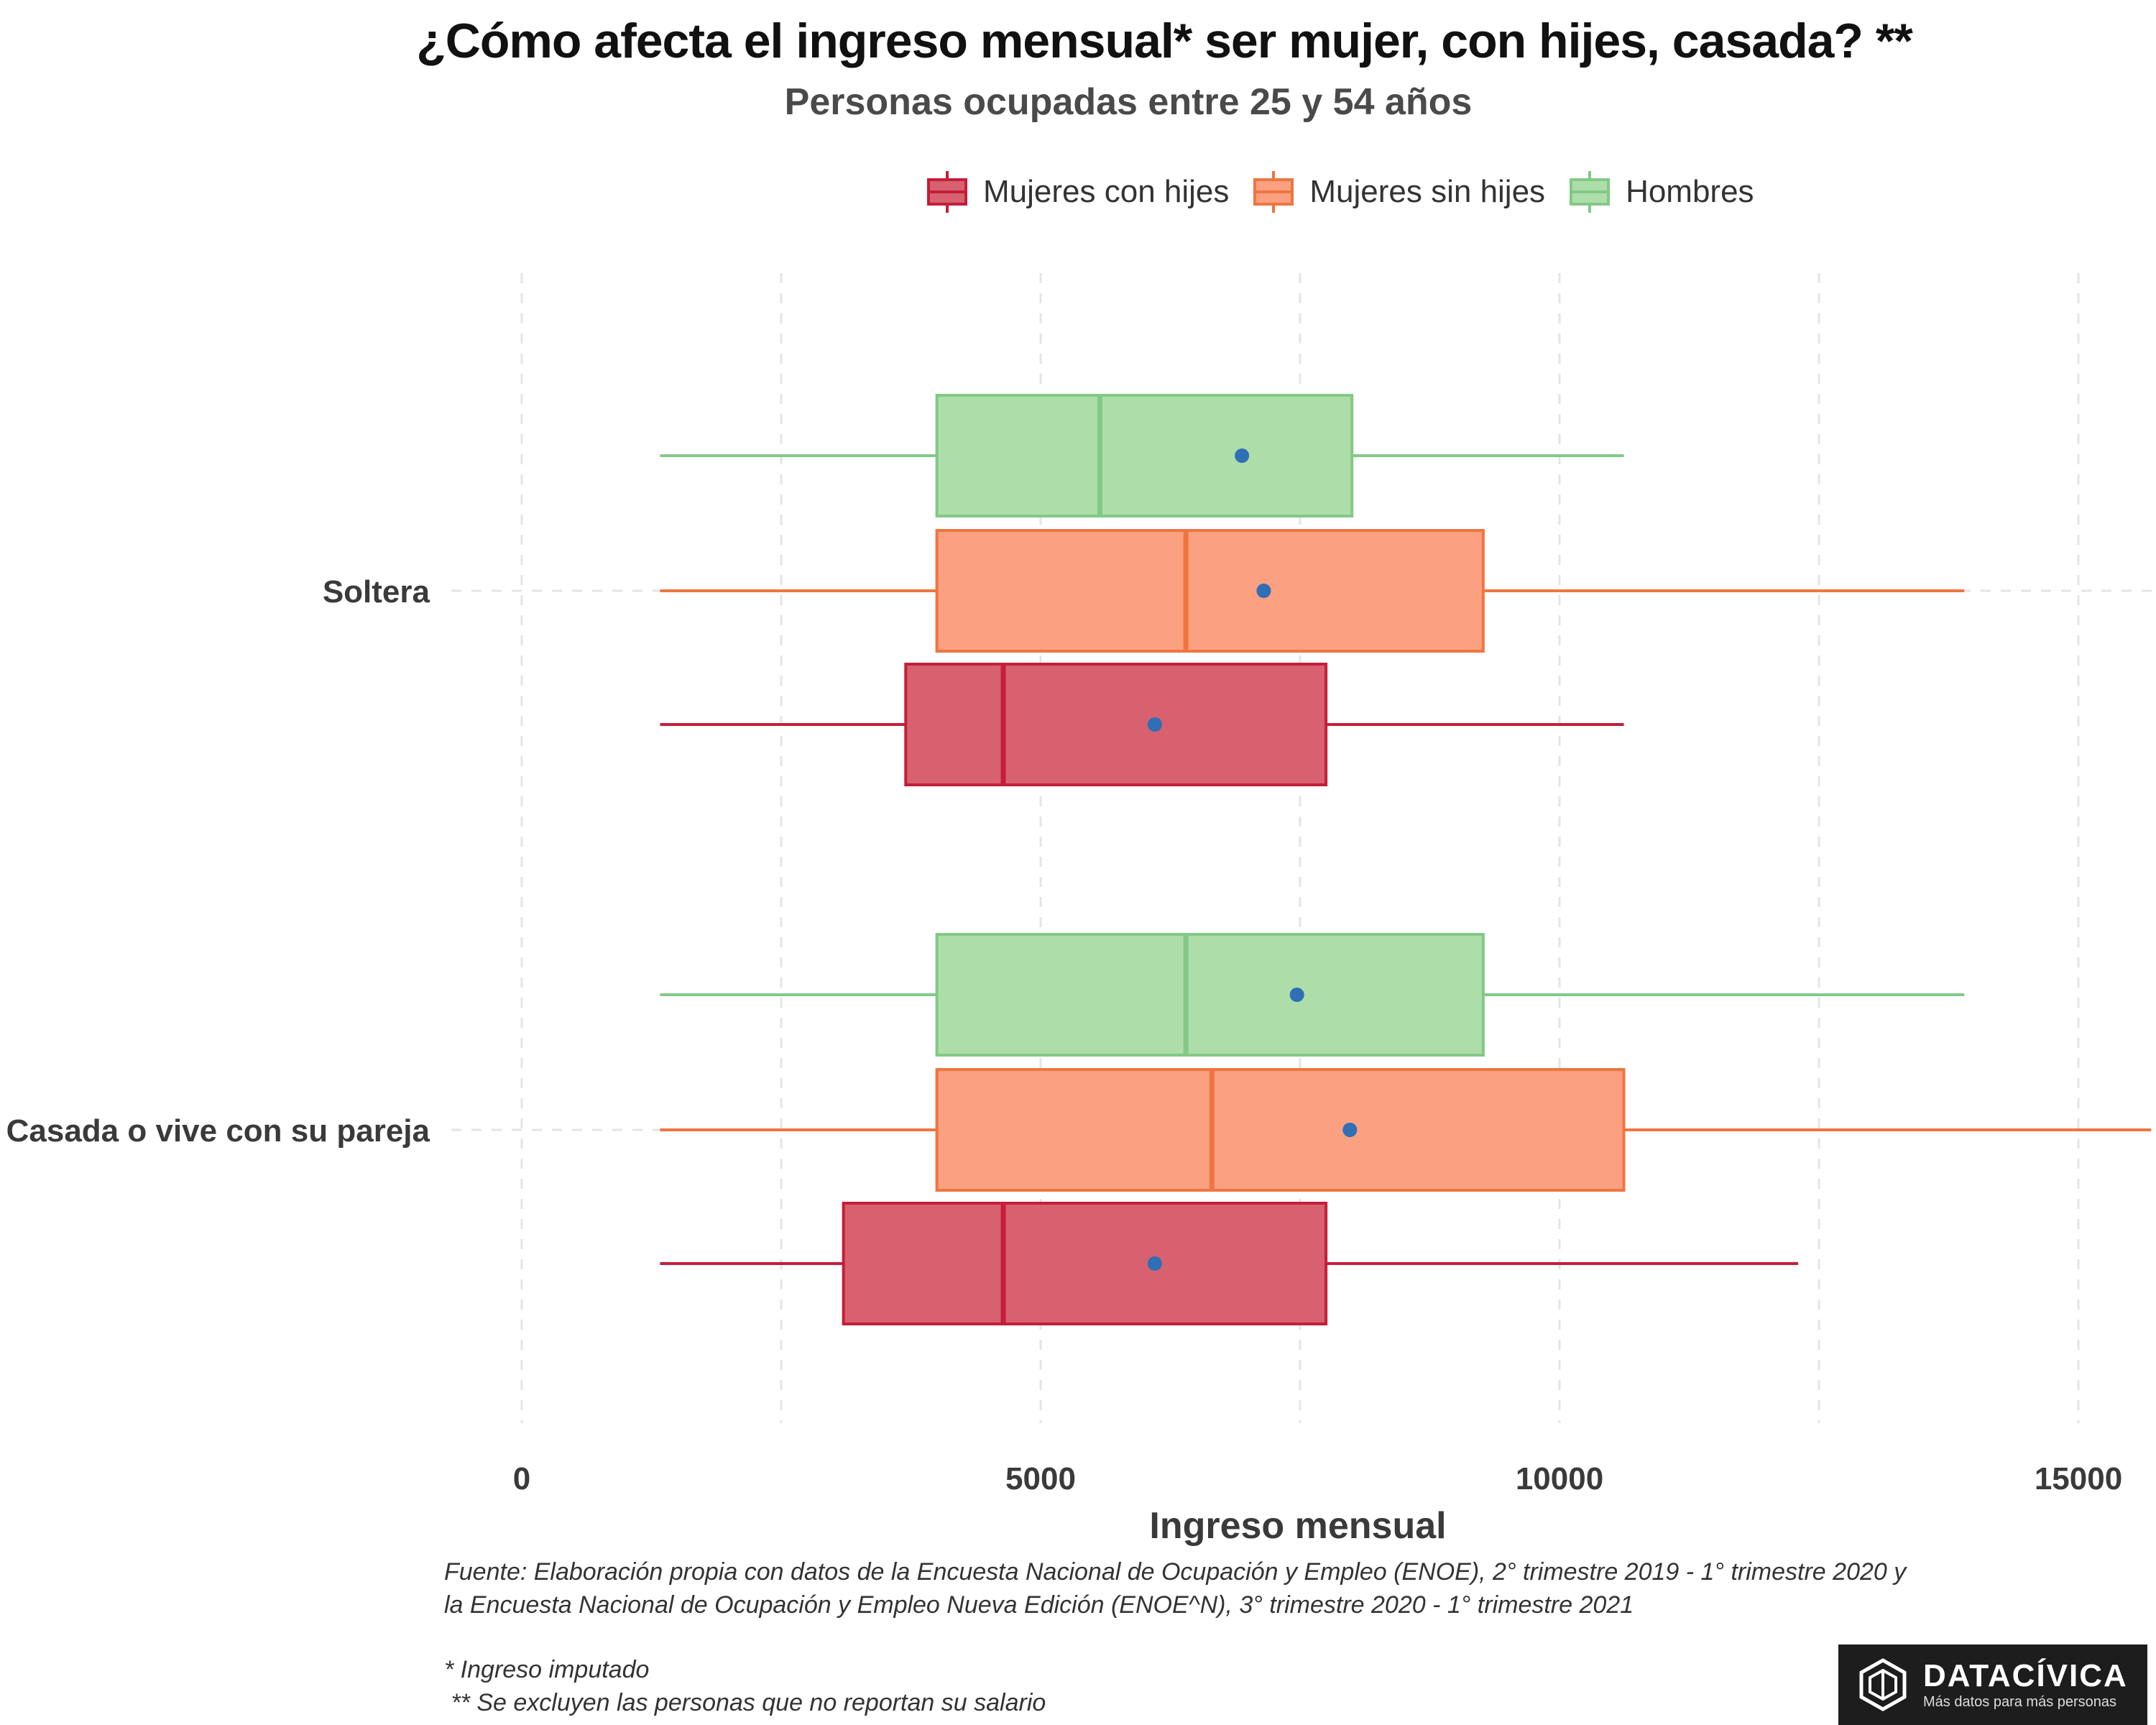 Image resolution: width=2156 pixels, height=1725 pixels. I want to click on footnote-imputed: * Ingreso imputado, so click(547, 1669).